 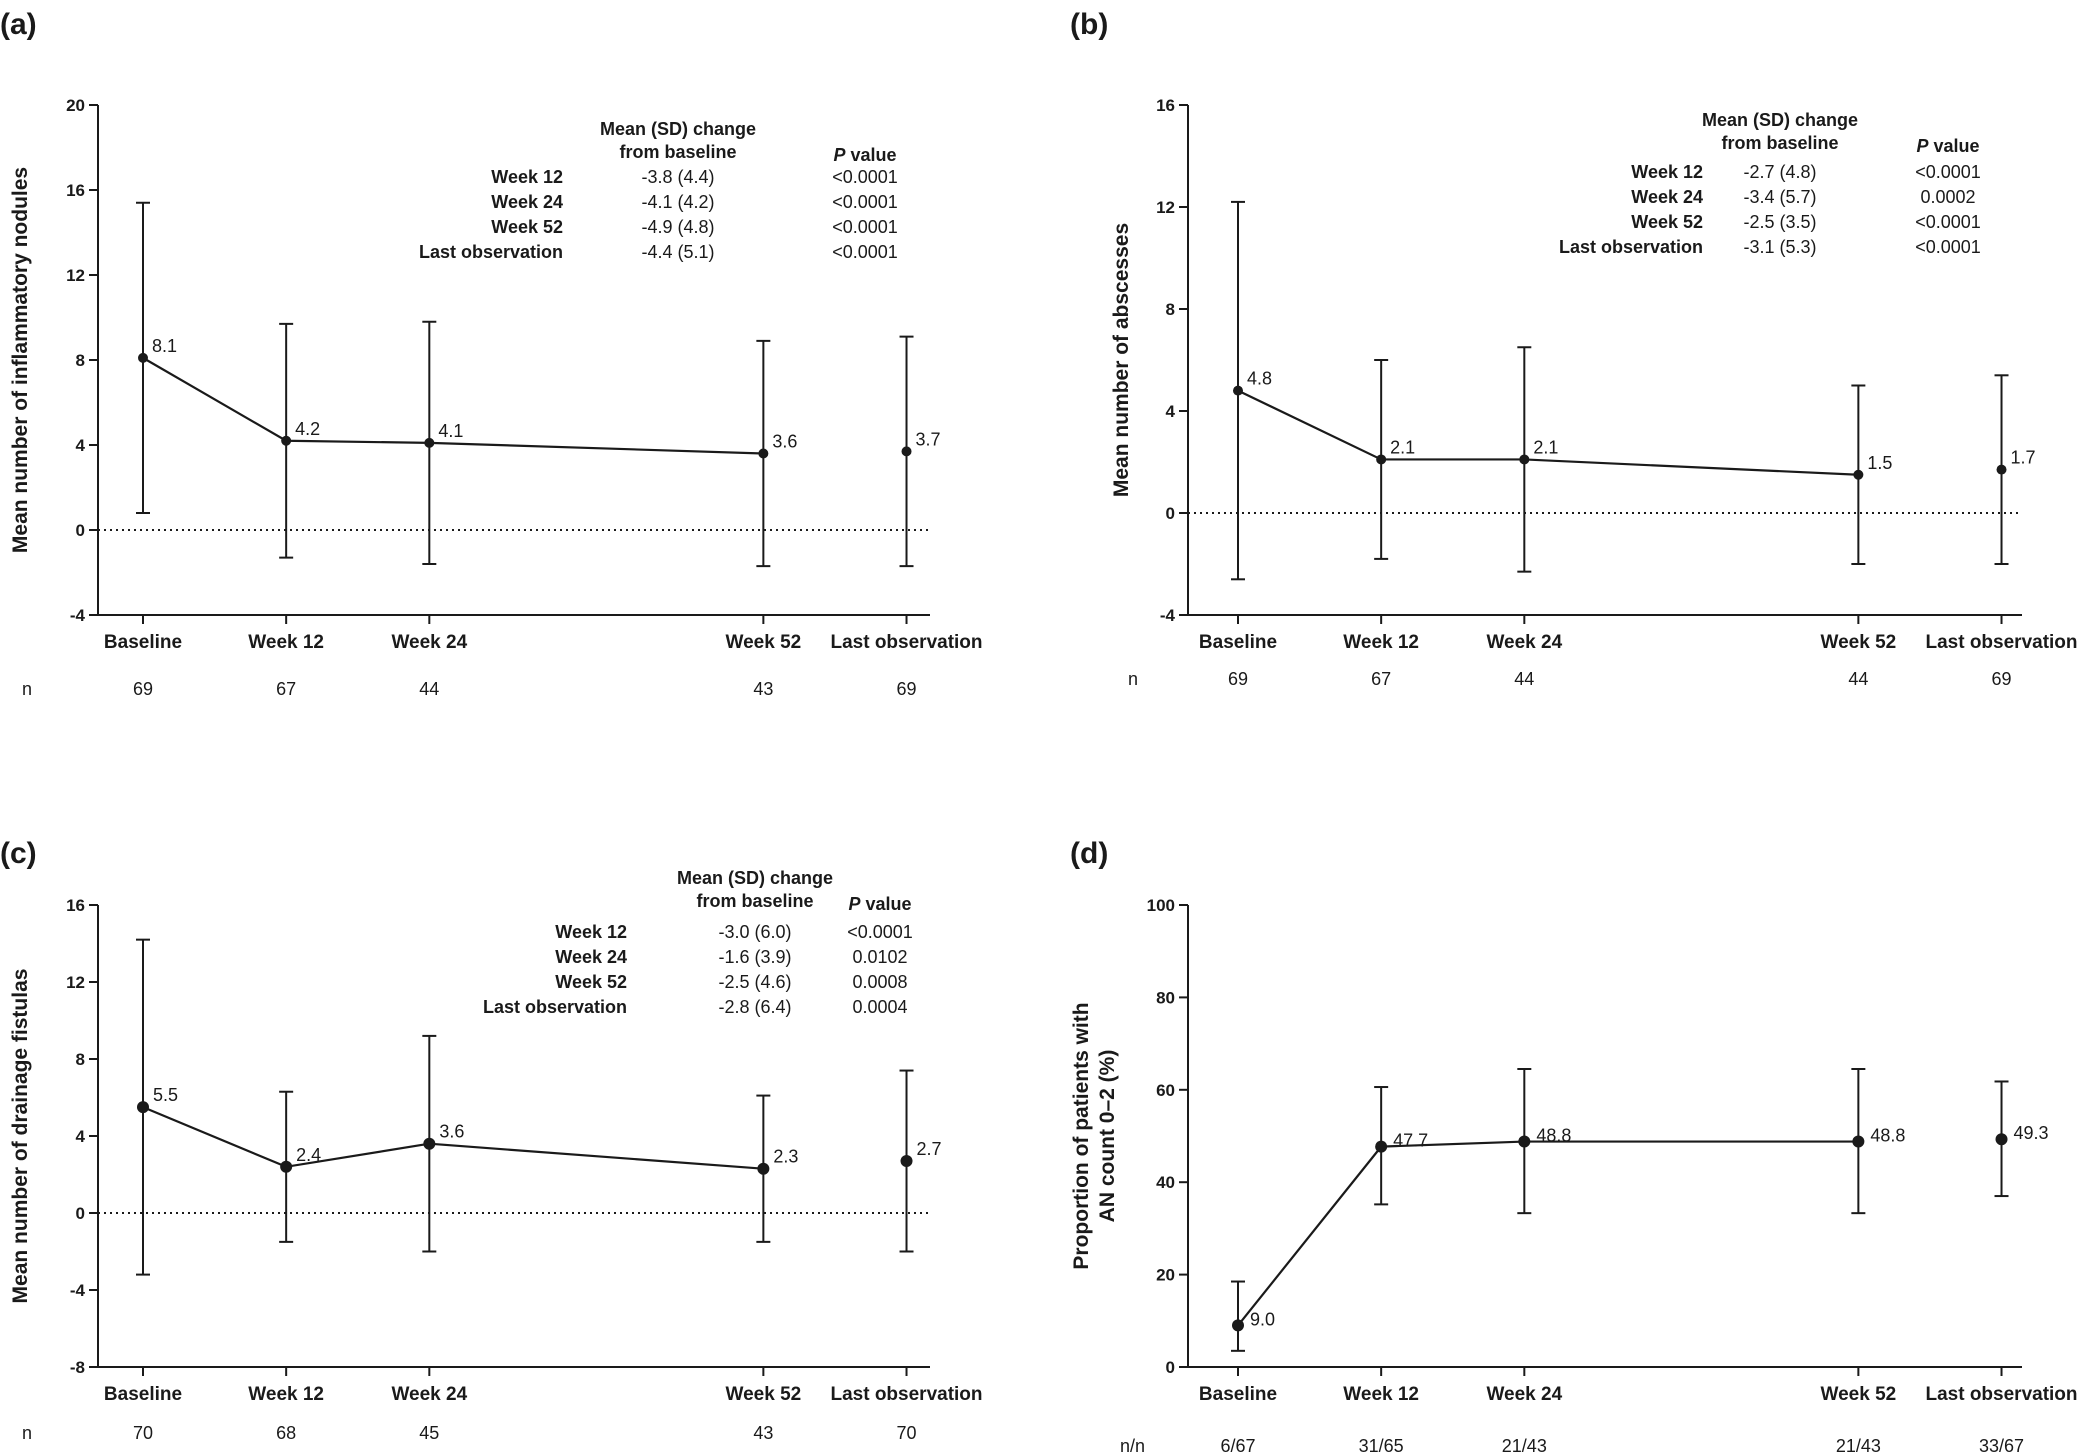 What do you see at coordinates (1859, 642) in the screenshot?
I see `x-category-label: Week 52` at bounding box center [1859, 642].